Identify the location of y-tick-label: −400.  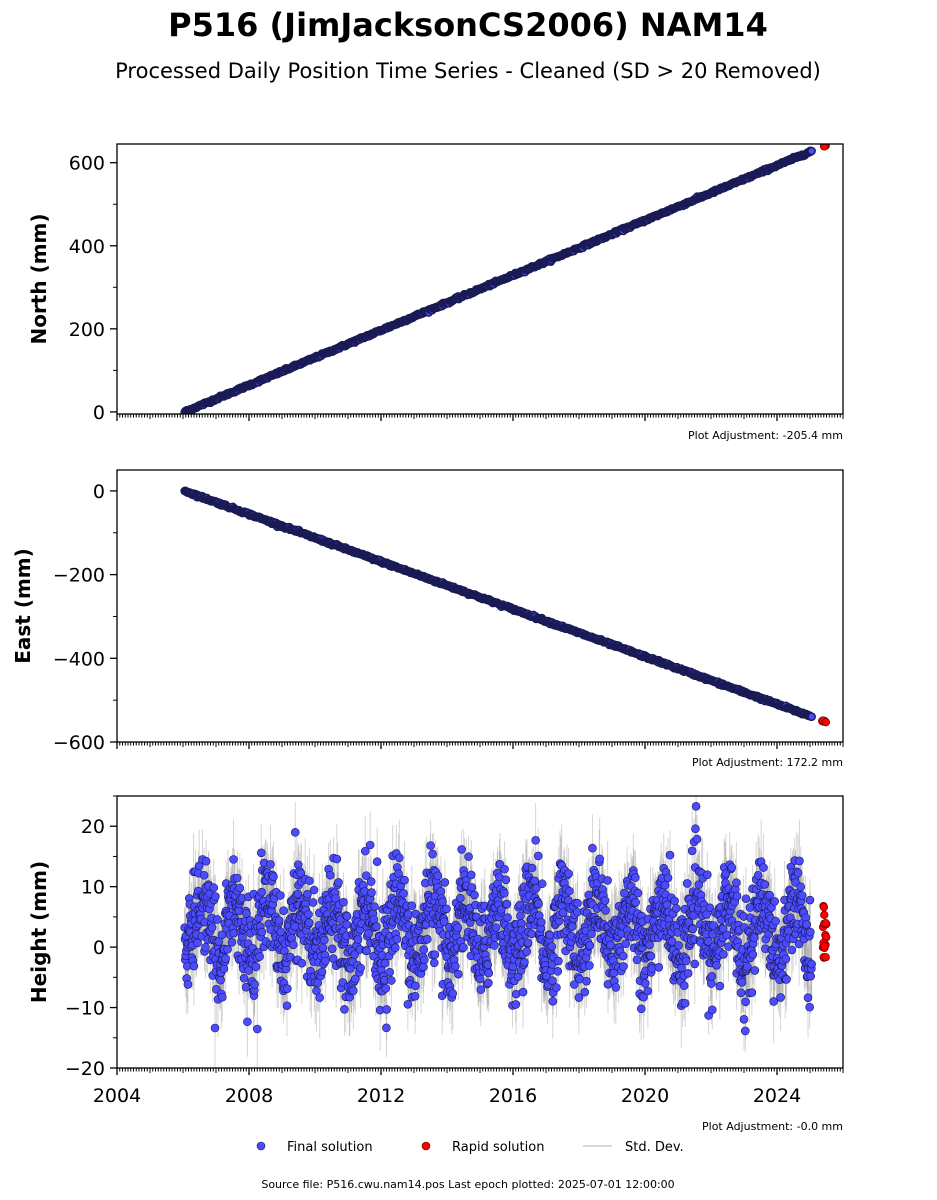
(79, 659).